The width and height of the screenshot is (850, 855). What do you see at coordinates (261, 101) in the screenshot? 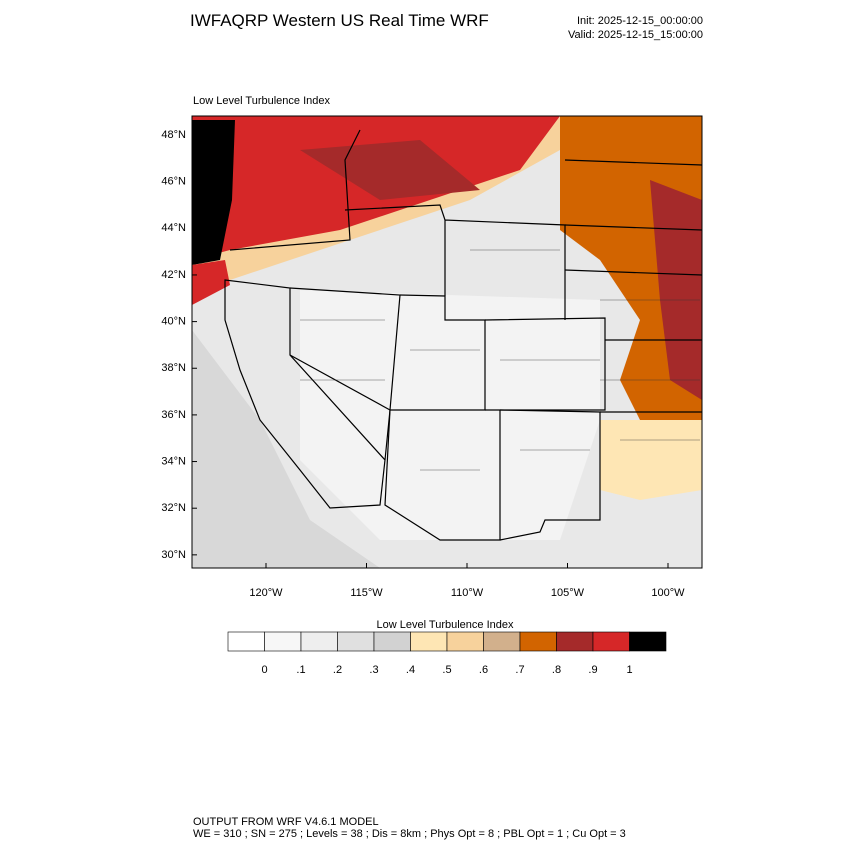
I see `map-subtitle: Low Level Turbulence Index` at bounding box center [261, 101].